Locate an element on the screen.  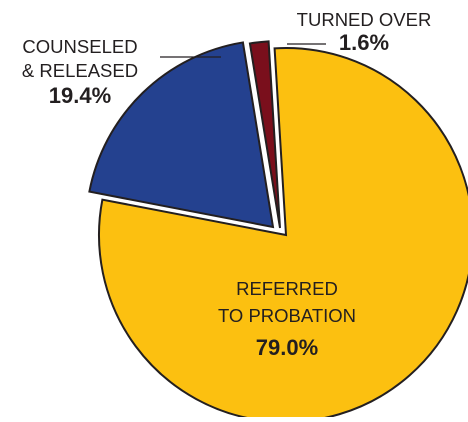
slice-value-label-0: 79.0% is located at coordinates (287, 347).